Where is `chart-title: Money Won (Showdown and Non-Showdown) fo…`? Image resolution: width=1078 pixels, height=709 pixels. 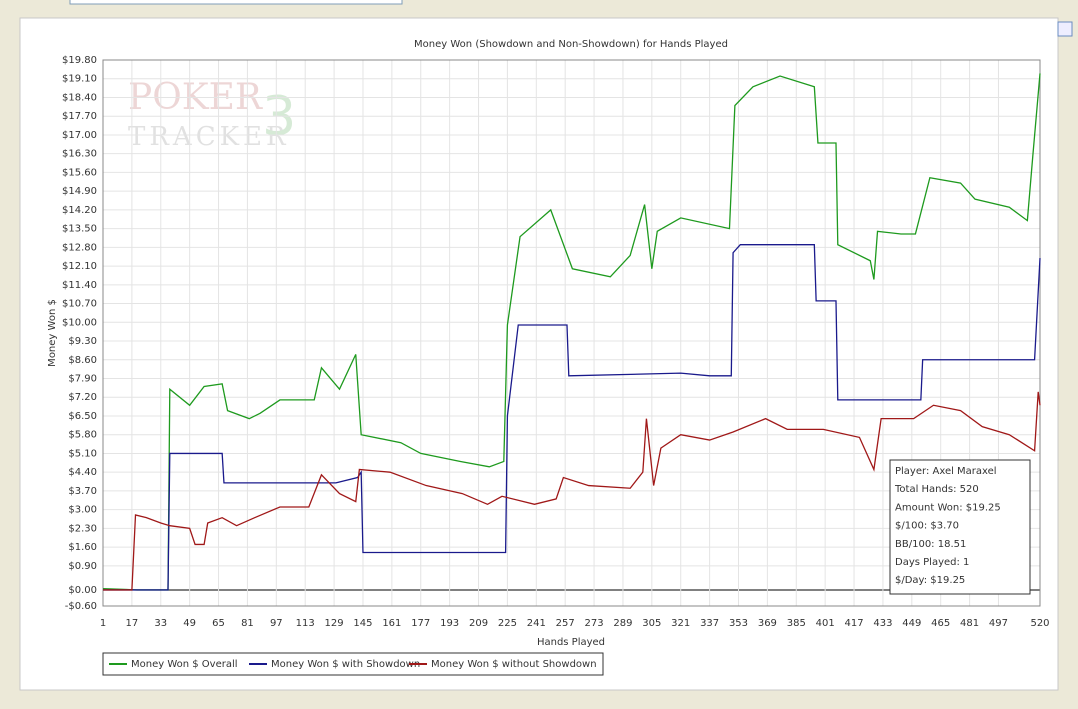
chart-title: Money Won (Showdown and Non-Showdown) fo… is located at coordinates (571, 44).